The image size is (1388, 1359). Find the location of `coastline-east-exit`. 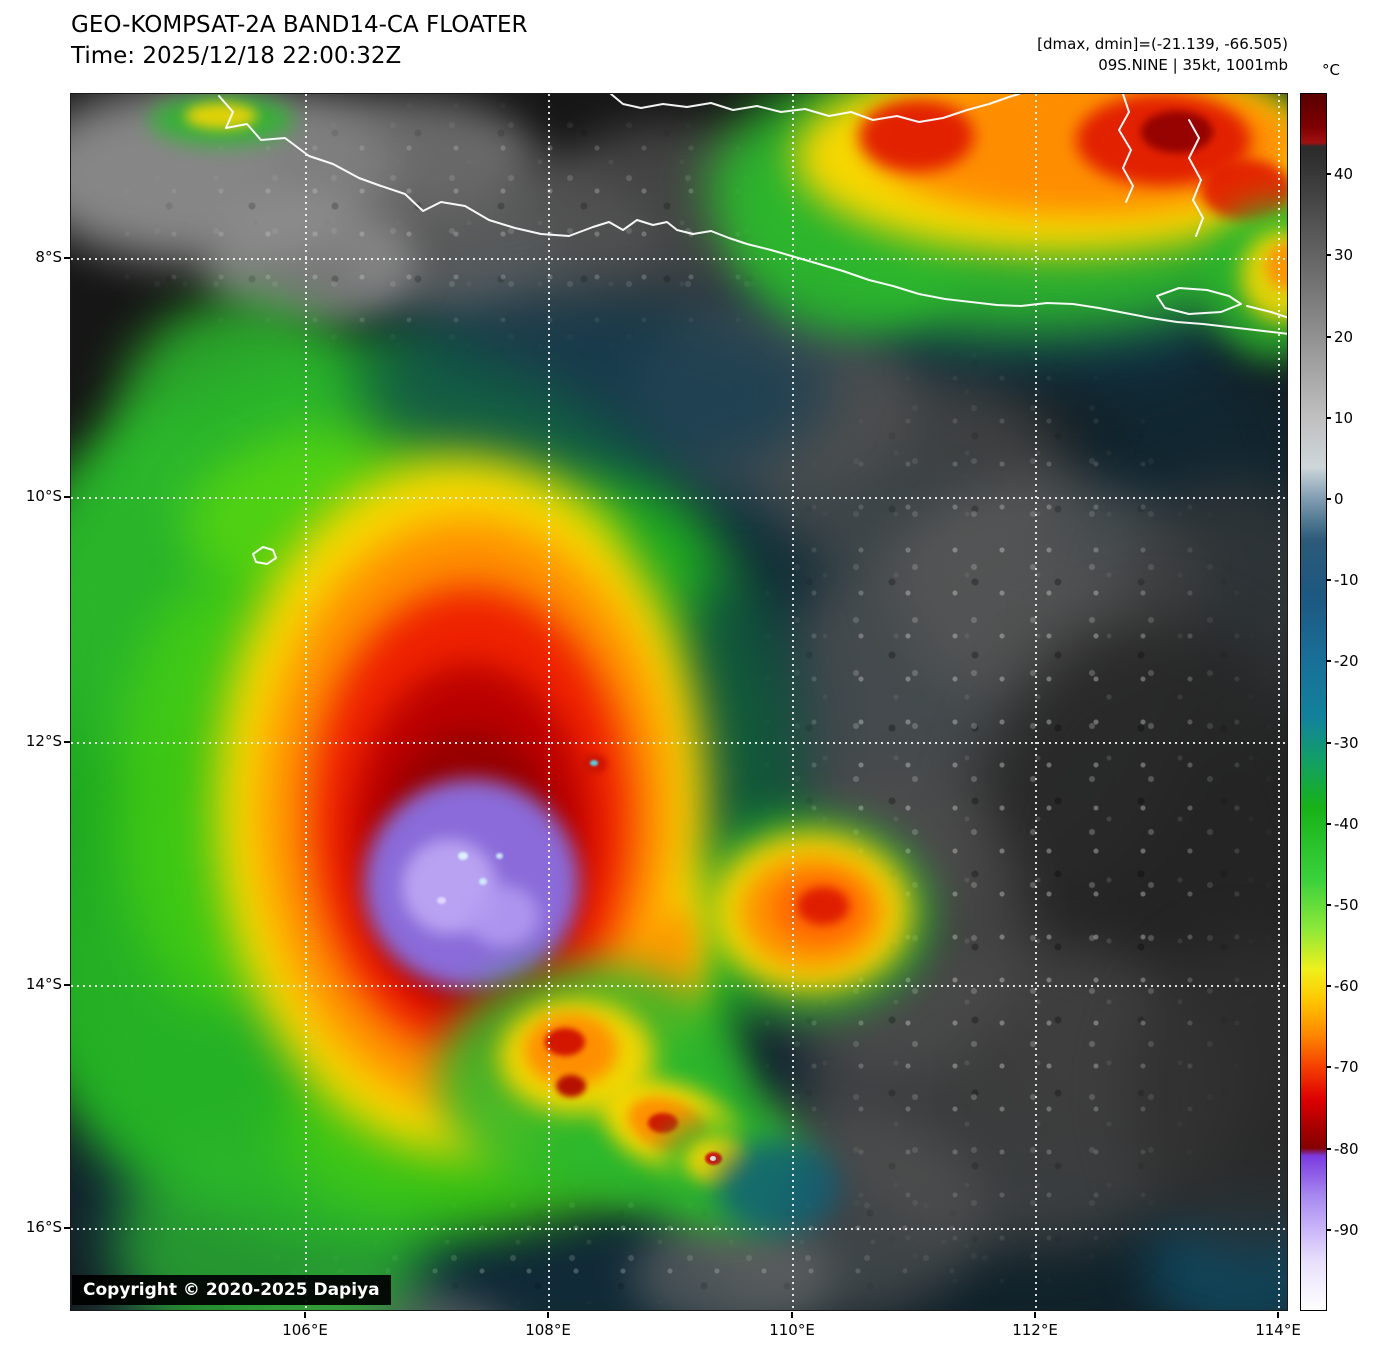

coastline-east-exit is located at coordinates (1266, 312).